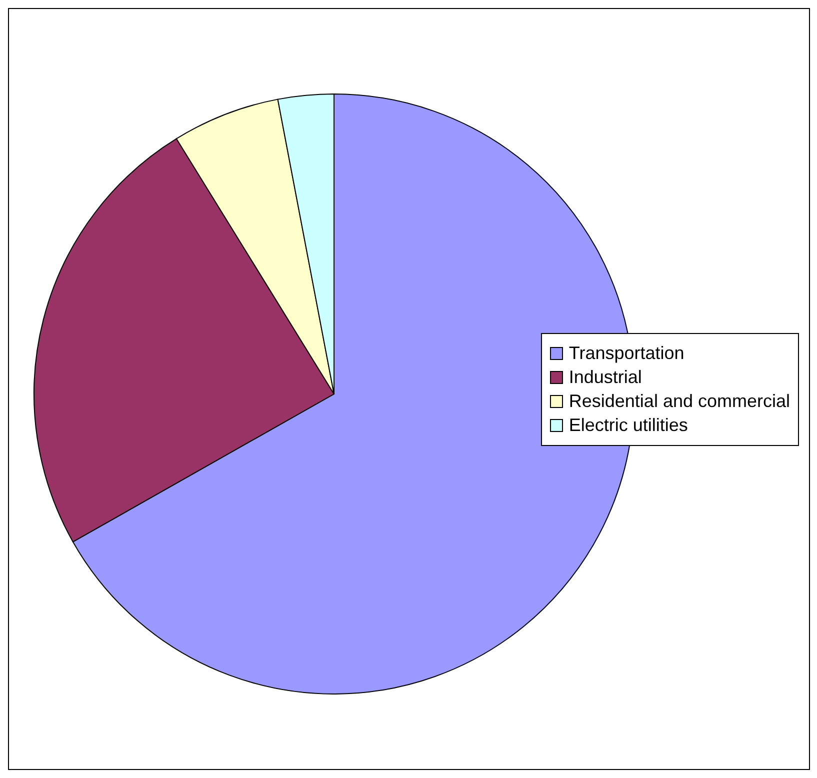  What do you see at coordinates (679, 401) in the screenshot?
I see `legend-label: Residential and commercial` at bounding box center [679, 401].